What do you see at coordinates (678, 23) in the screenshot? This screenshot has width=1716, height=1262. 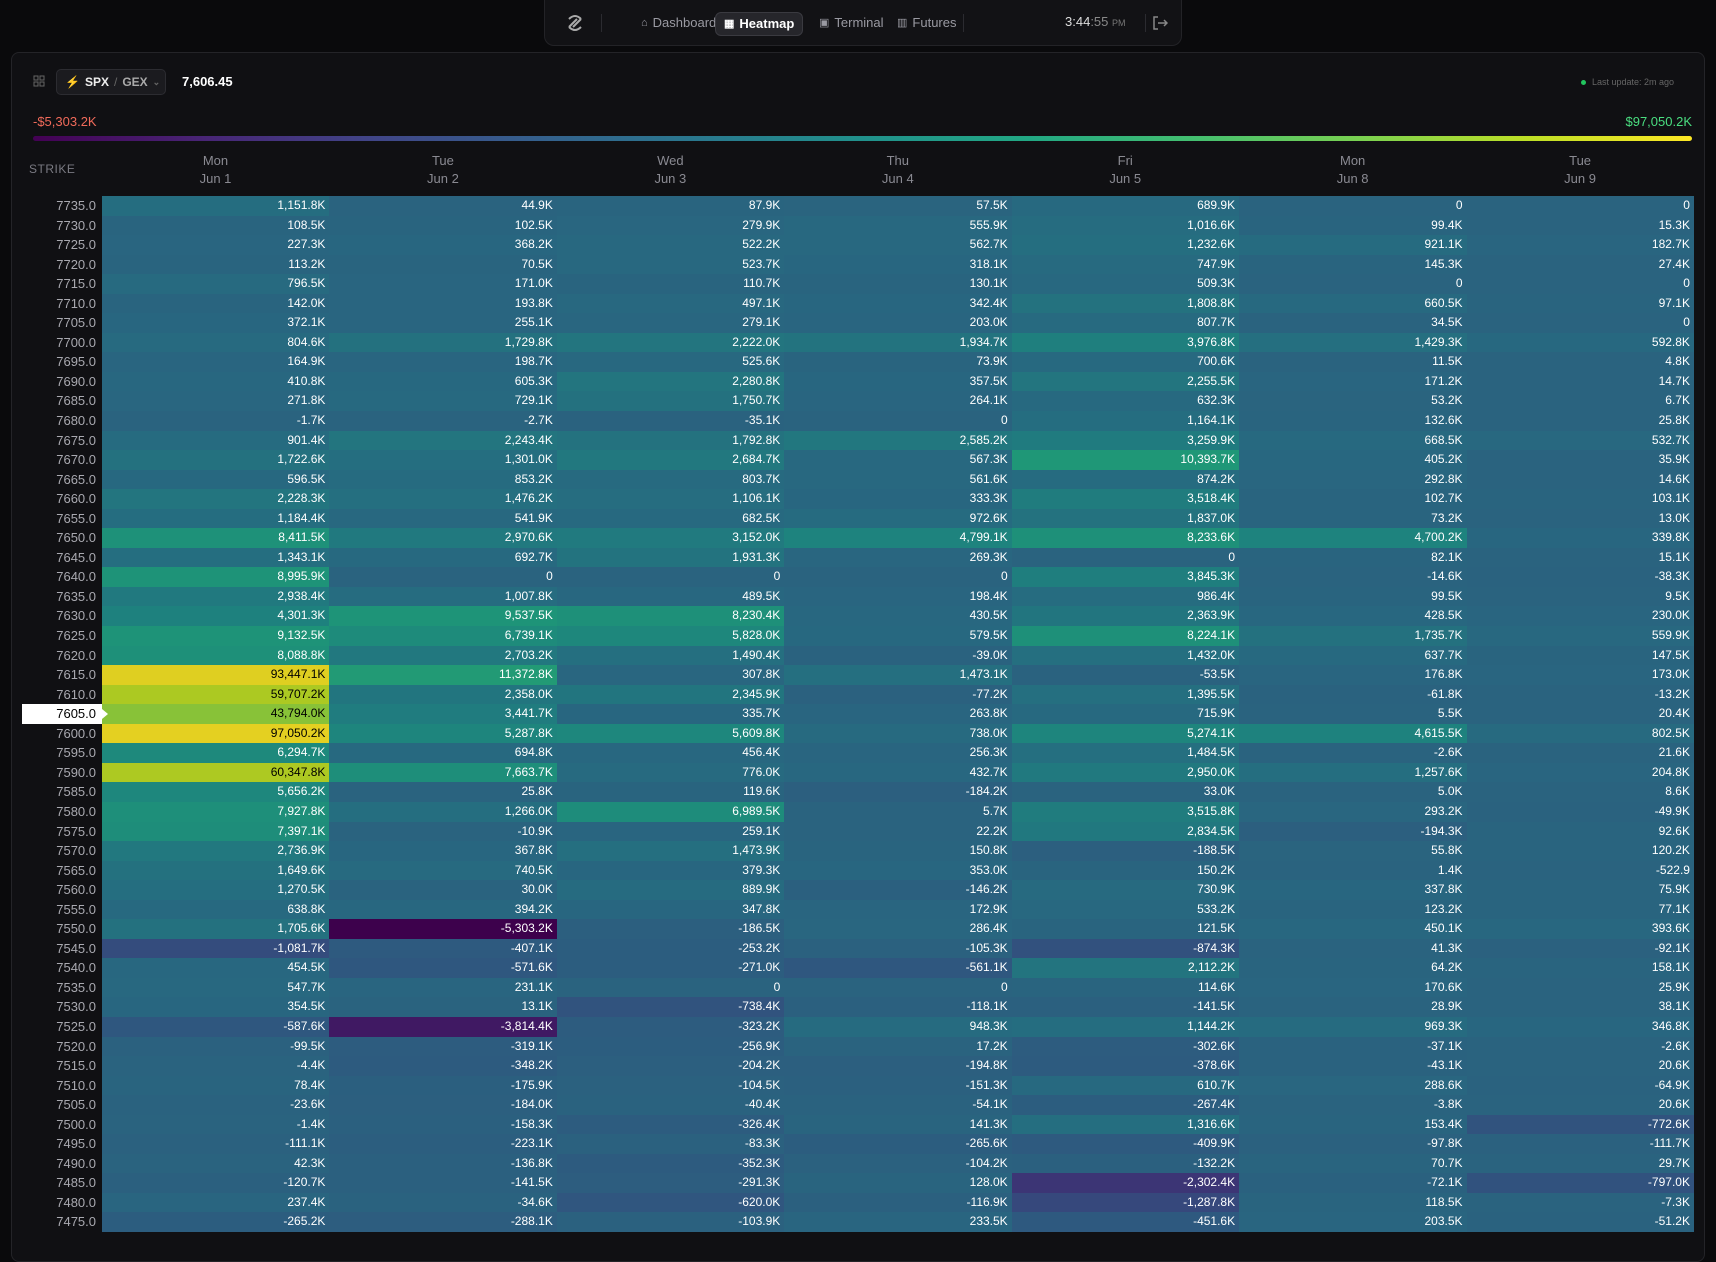 I see `nav-item: ⌂ Dashboard` at bounding box center [678, 23].